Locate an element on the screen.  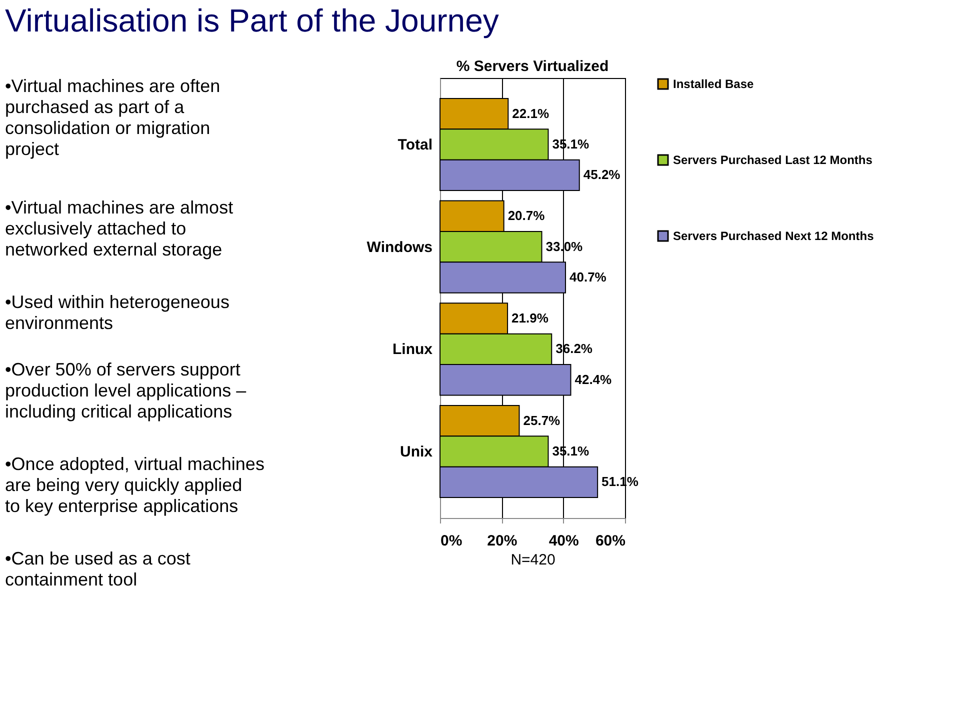
y-tick-label: Windows is located at coordinates (399, 247).